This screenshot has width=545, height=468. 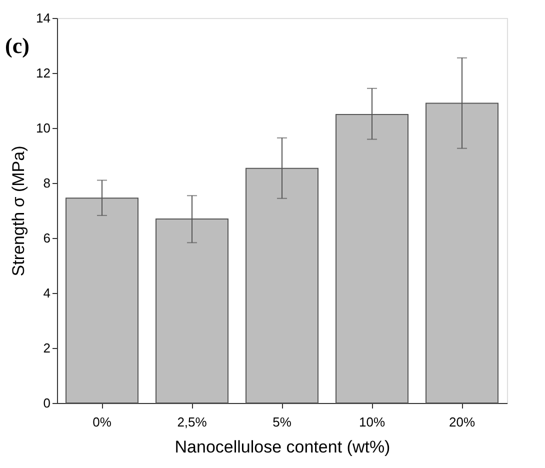 I want to click on y-tick-label: 12, so click(x=43, y=73).